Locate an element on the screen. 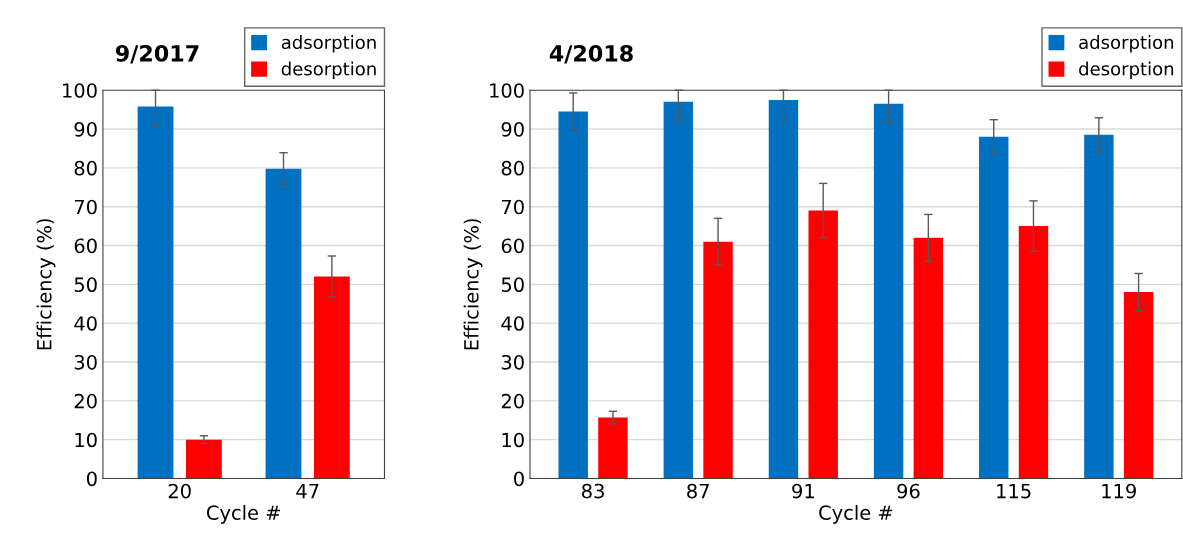 This screenshot has width=1183, height=550. x-tick-label: 119 is located at coordinates (1119, 491).